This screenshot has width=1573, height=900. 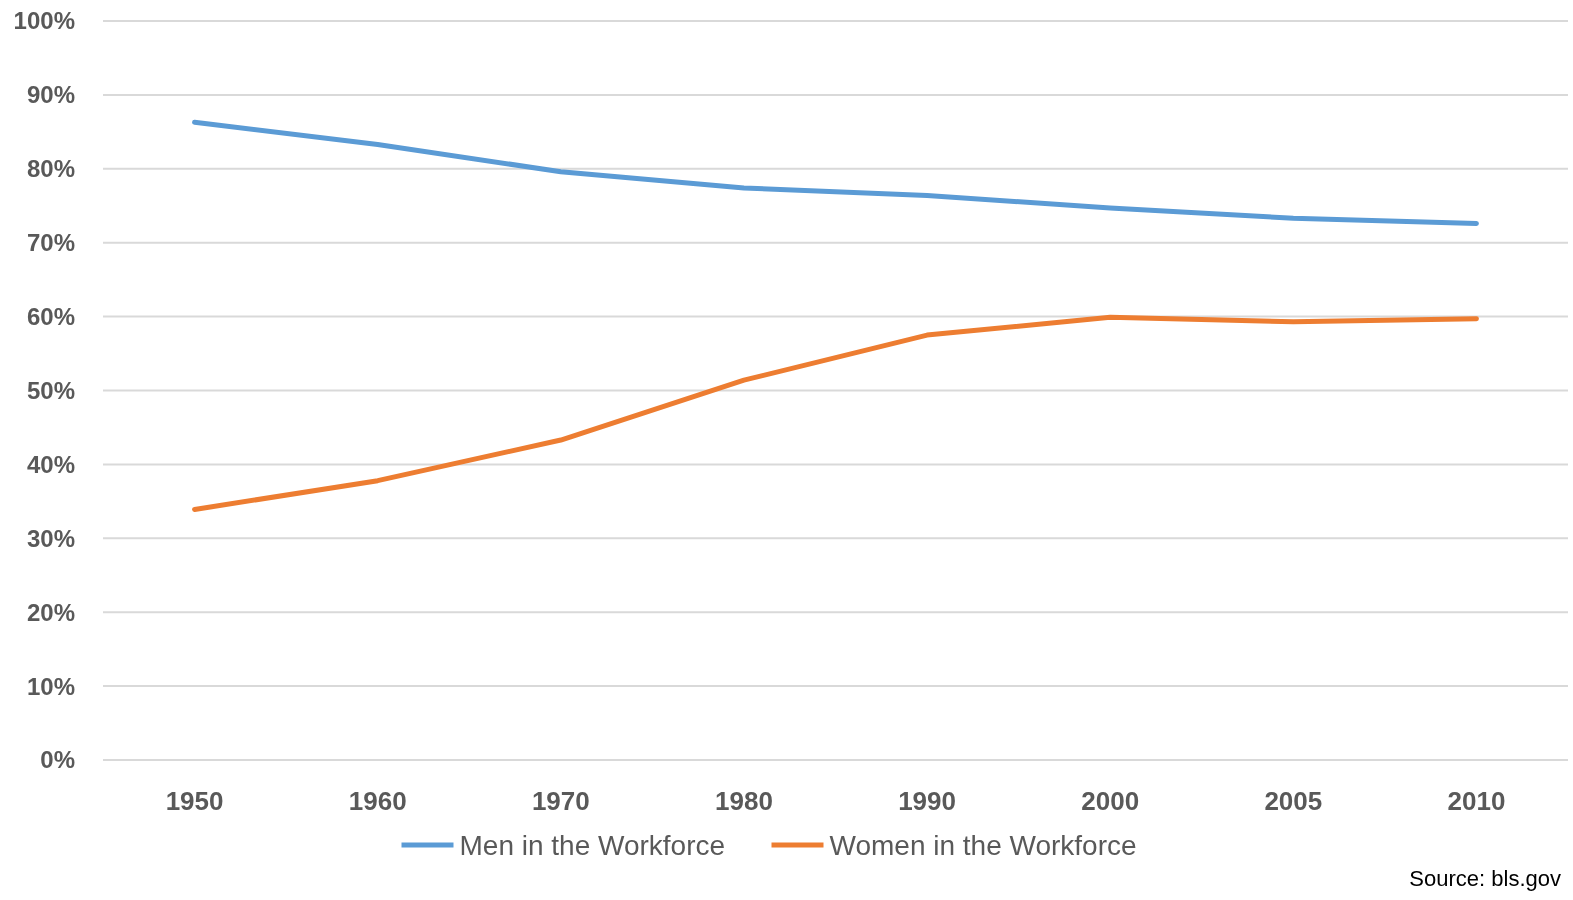 I want to click on x-tick-label: 1980, so click(x=744, y=801).